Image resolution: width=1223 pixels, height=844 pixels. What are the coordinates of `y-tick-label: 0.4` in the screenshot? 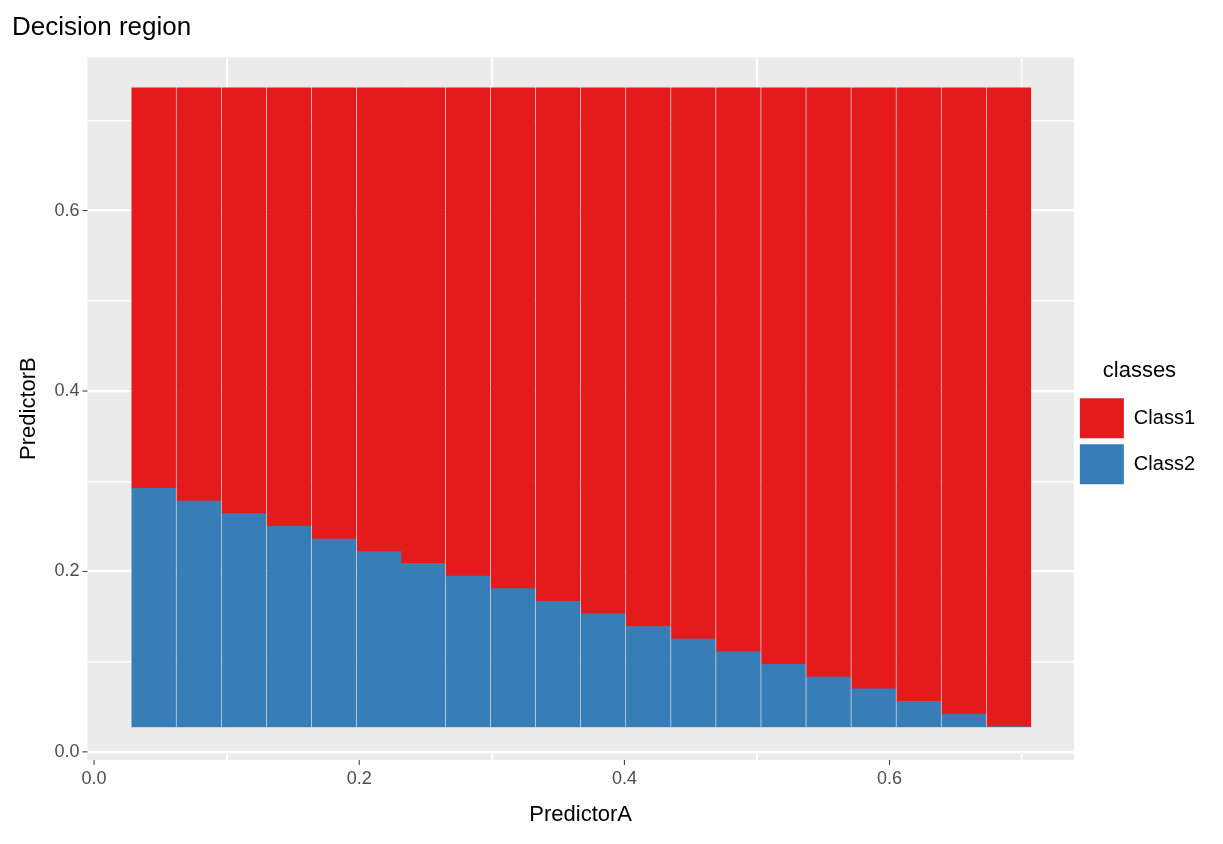 It's located at (67, 389).